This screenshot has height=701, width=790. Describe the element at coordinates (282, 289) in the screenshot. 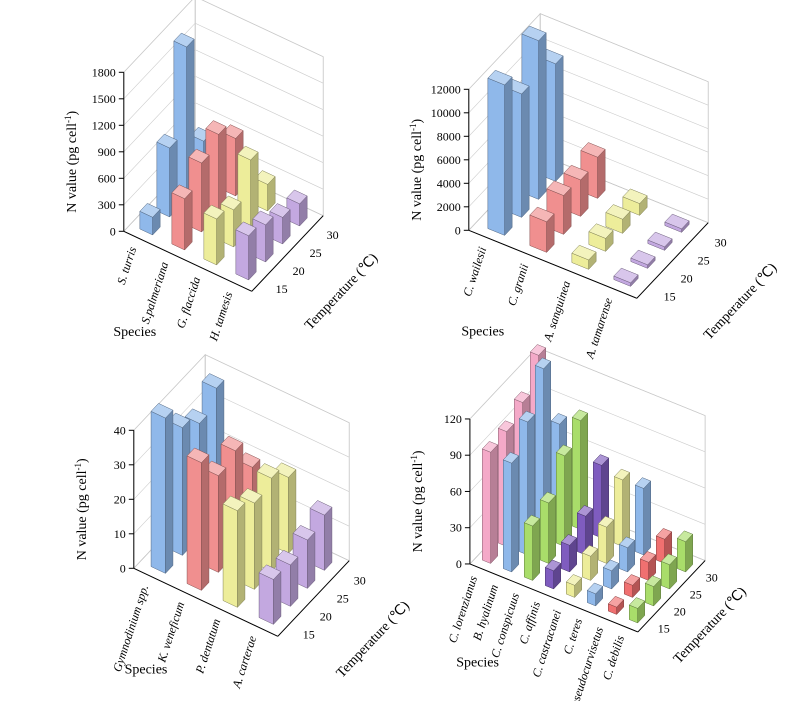

I see `z-tick-label: 15` at that location.